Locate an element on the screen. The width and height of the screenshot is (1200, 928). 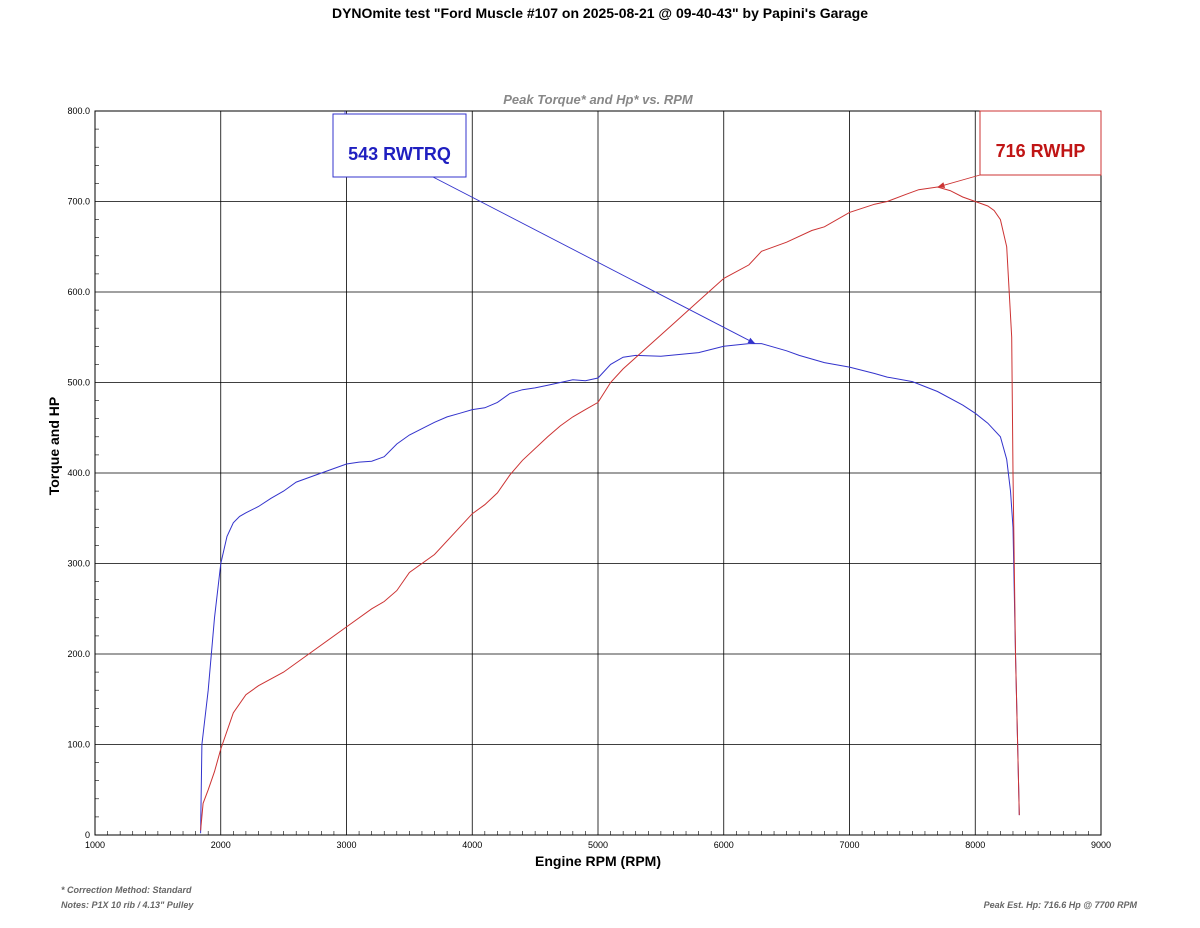
x-tick-label: 4000 is located at coordinates (472, 845).